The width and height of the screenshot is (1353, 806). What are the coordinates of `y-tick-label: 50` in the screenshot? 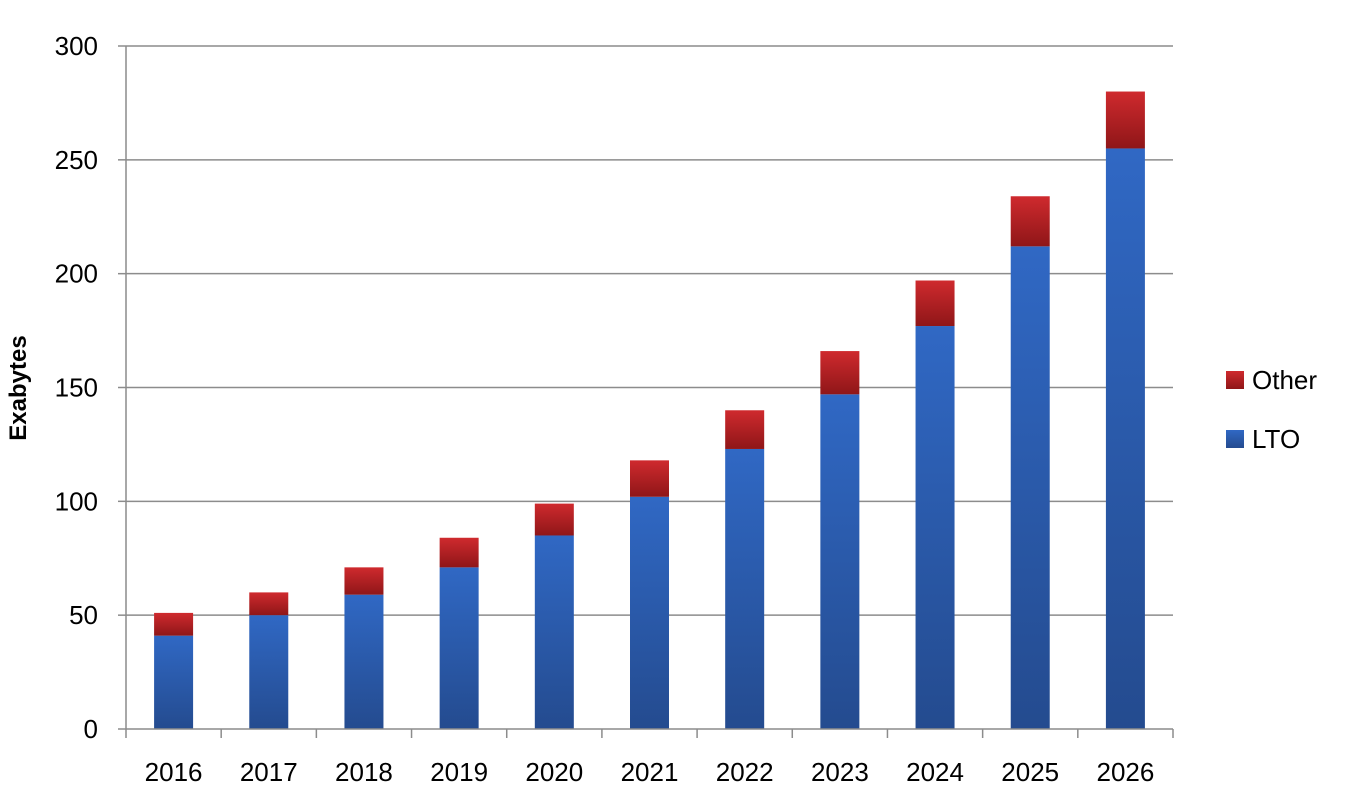 It's located at (83, 615).